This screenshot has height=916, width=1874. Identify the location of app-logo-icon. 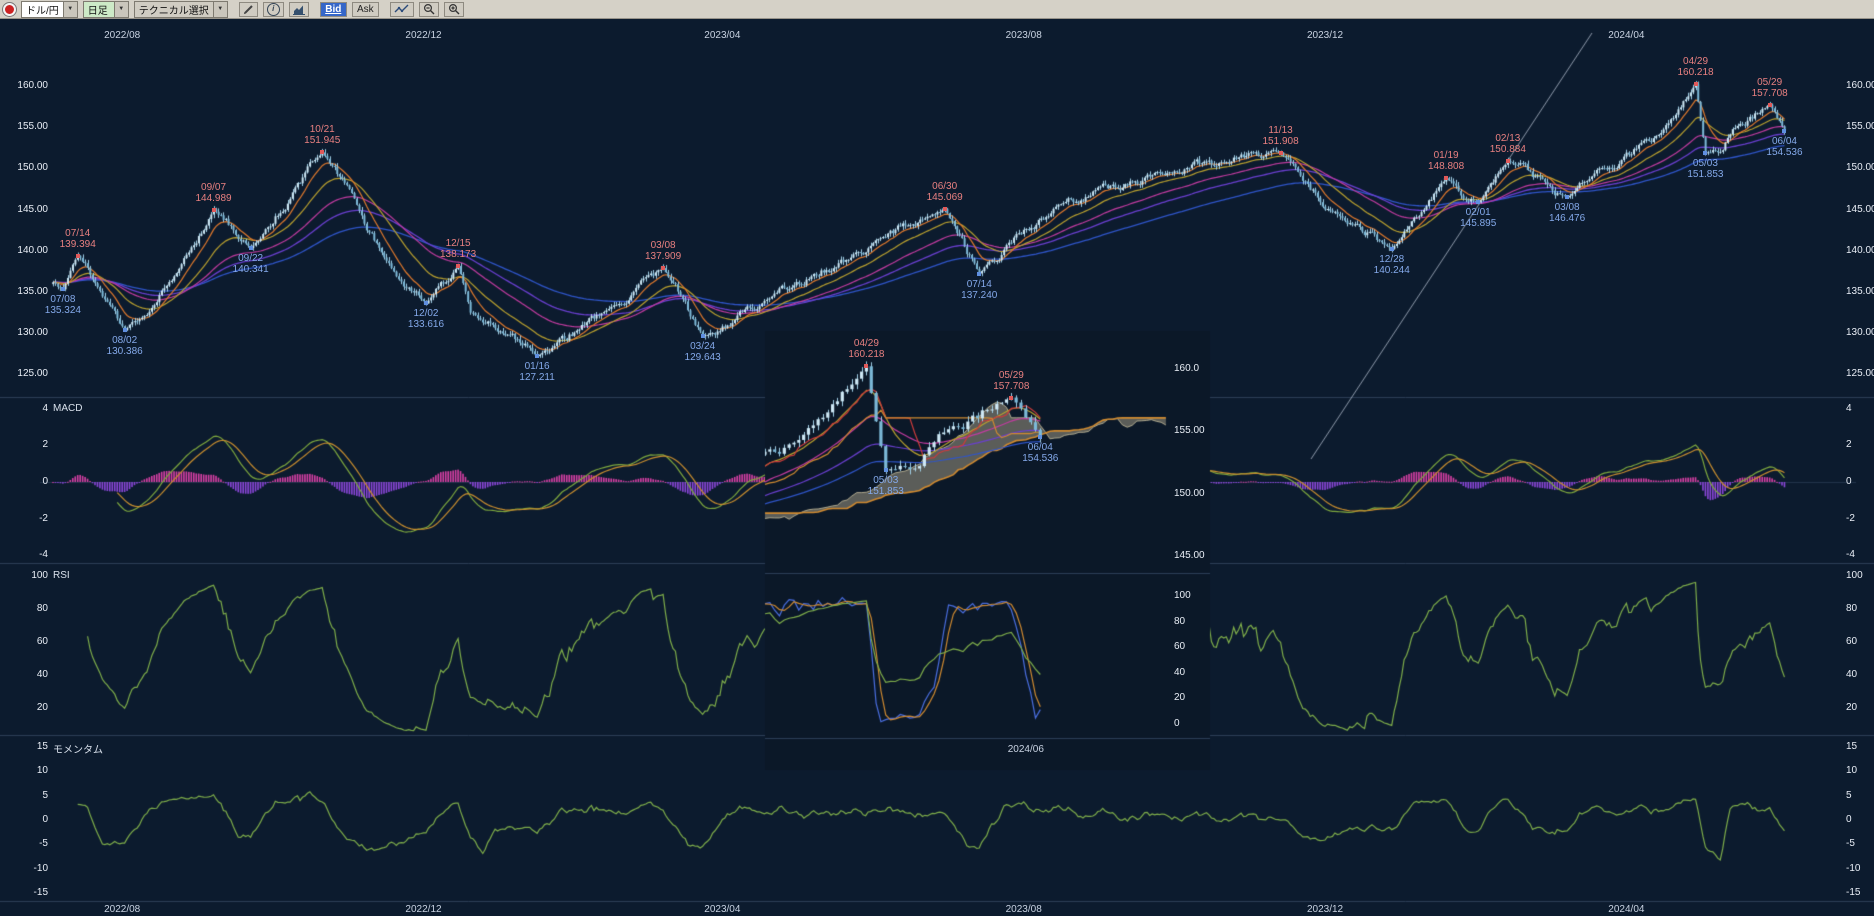
(9, 9).